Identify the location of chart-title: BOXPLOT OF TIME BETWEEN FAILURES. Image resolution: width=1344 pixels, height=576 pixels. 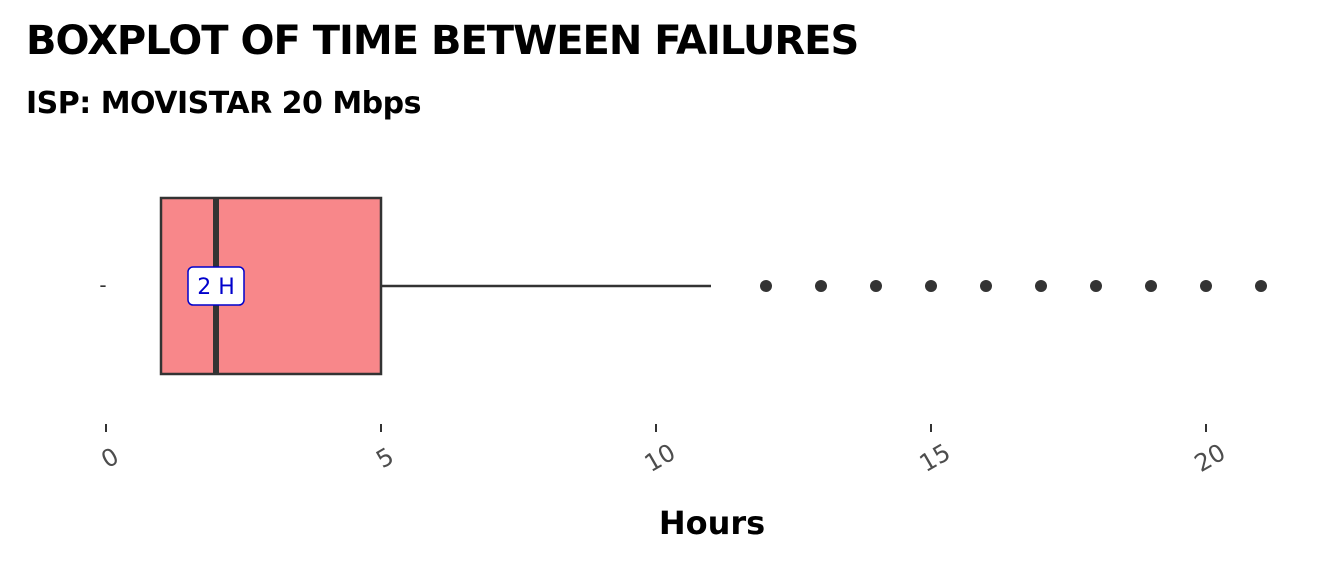
(442, 41).